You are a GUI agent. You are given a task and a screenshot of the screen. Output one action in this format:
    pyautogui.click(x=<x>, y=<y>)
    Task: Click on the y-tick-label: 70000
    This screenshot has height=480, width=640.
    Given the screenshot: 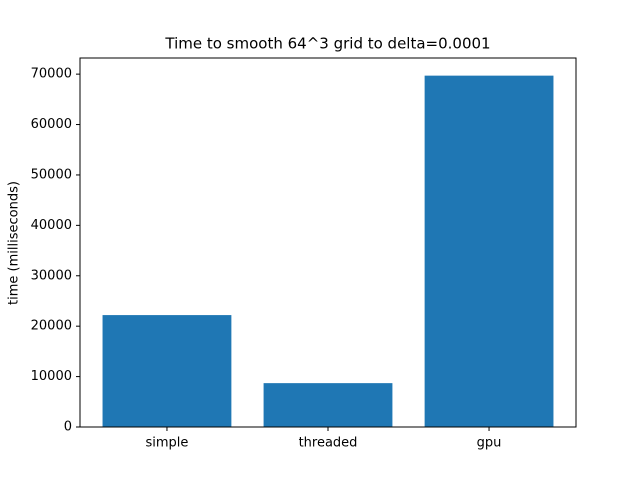 What is the action you would take?
    pyautogui.click(x=51, y=74)
    